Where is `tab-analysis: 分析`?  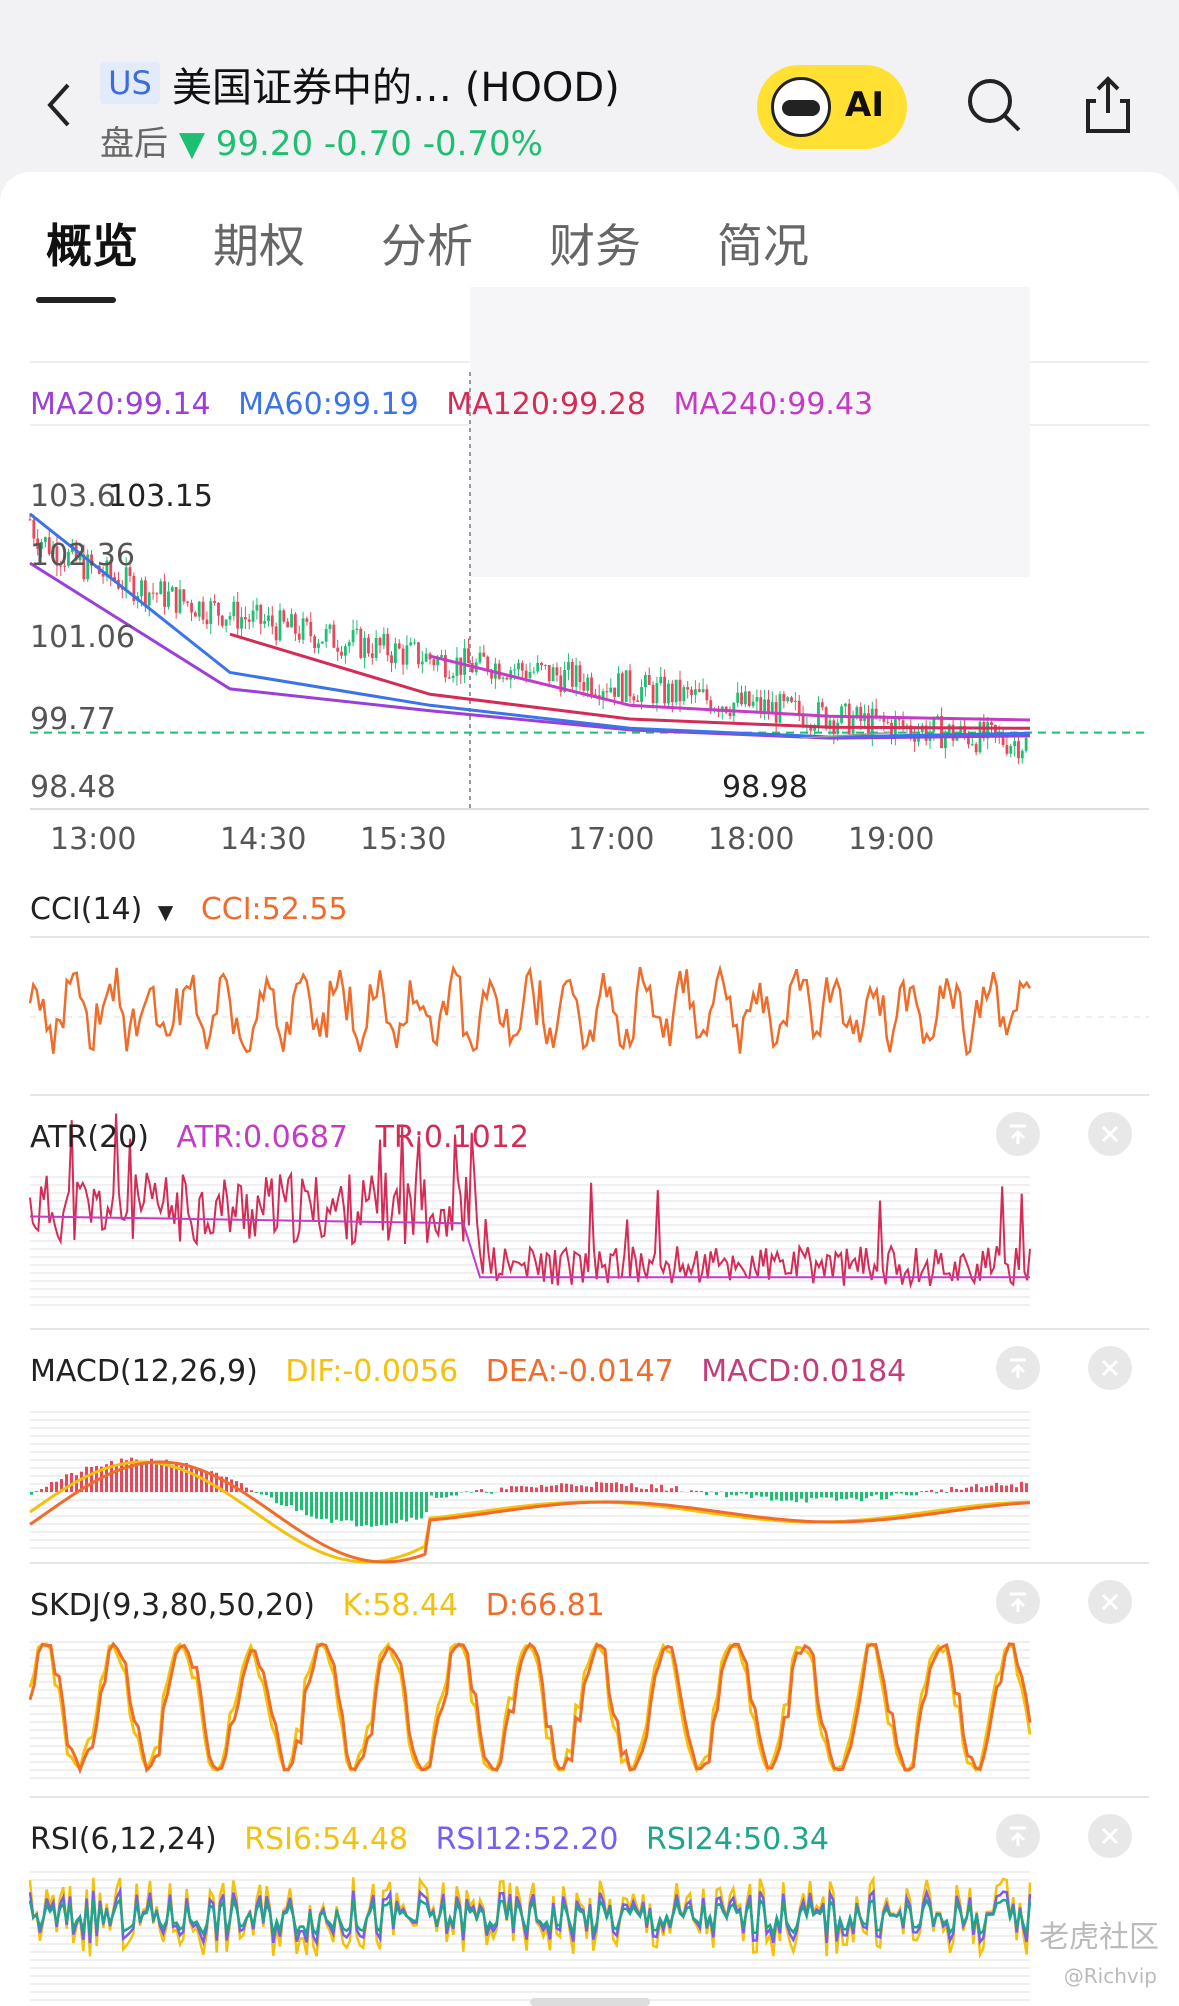 tab-analysis: 分析 is located at coordinates (427, 246).